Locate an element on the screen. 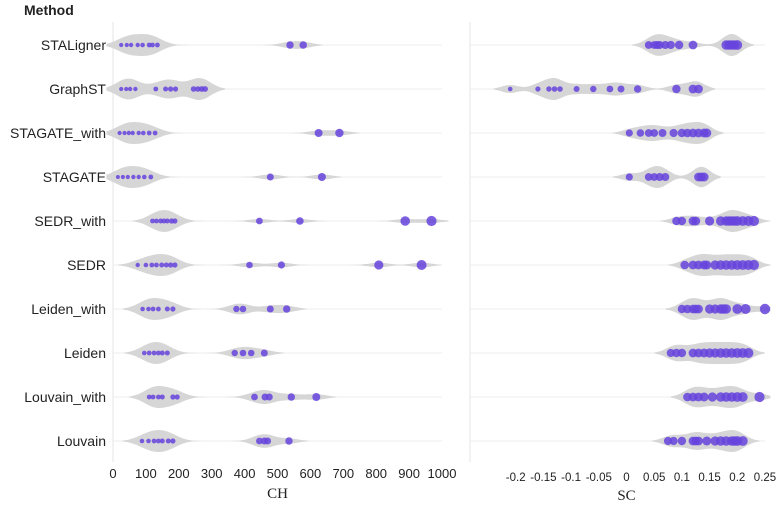 Image resolution: width=778 pixels, height=508 pixels. x-tick-label: 0.1 is located at coordinates (682, 478).